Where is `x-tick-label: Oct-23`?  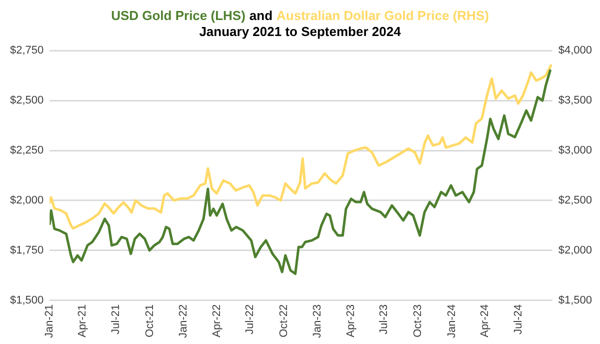 x-tick-label: Oct-23 is located at coordinates (418, 321).